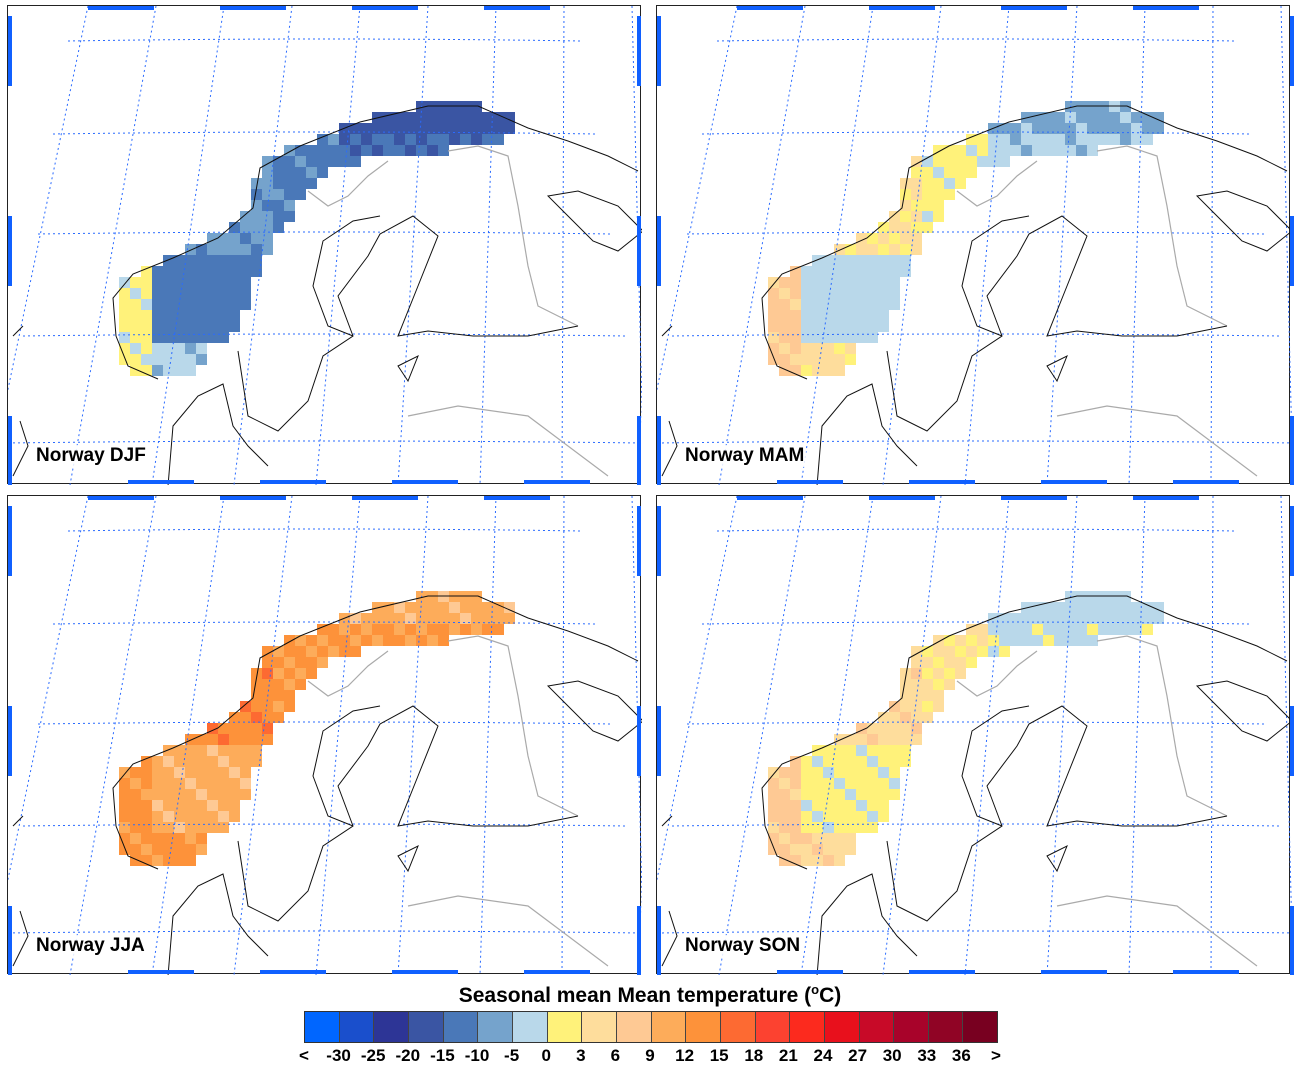 The image size is (1300, 1068). Describe the element at coordinates (442, 1055) in the screenshot. I see `colorbar-tick-label: -15` at that location.